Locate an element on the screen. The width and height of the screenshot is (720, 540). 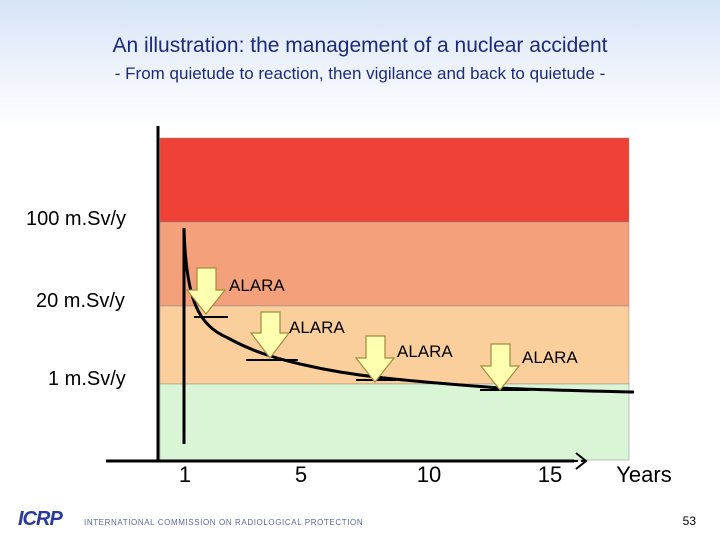
band-low-dose is located at coordinates (394, 422).